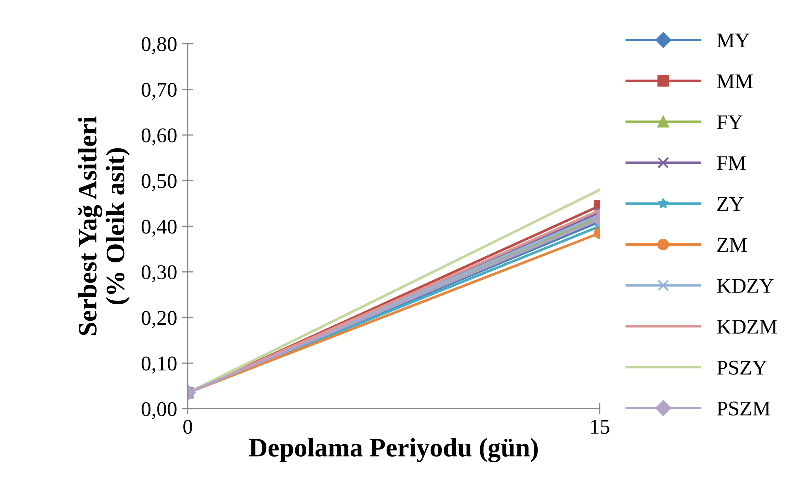  Describe the element at coordinates (159, 91) in the screenshot. I see `y-tick-label: 0,70` at that location.